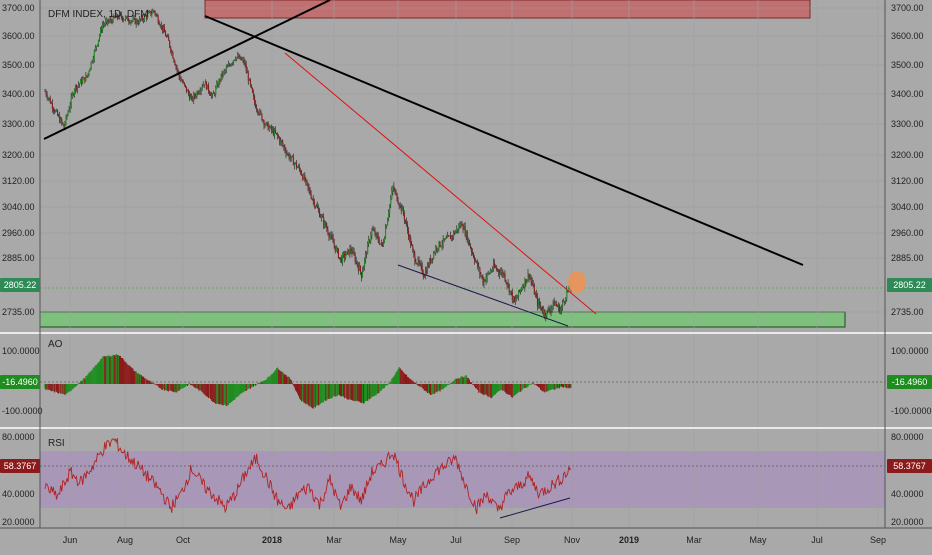  I want to click on price-tick-right: 3500.00, so click(907, 65).